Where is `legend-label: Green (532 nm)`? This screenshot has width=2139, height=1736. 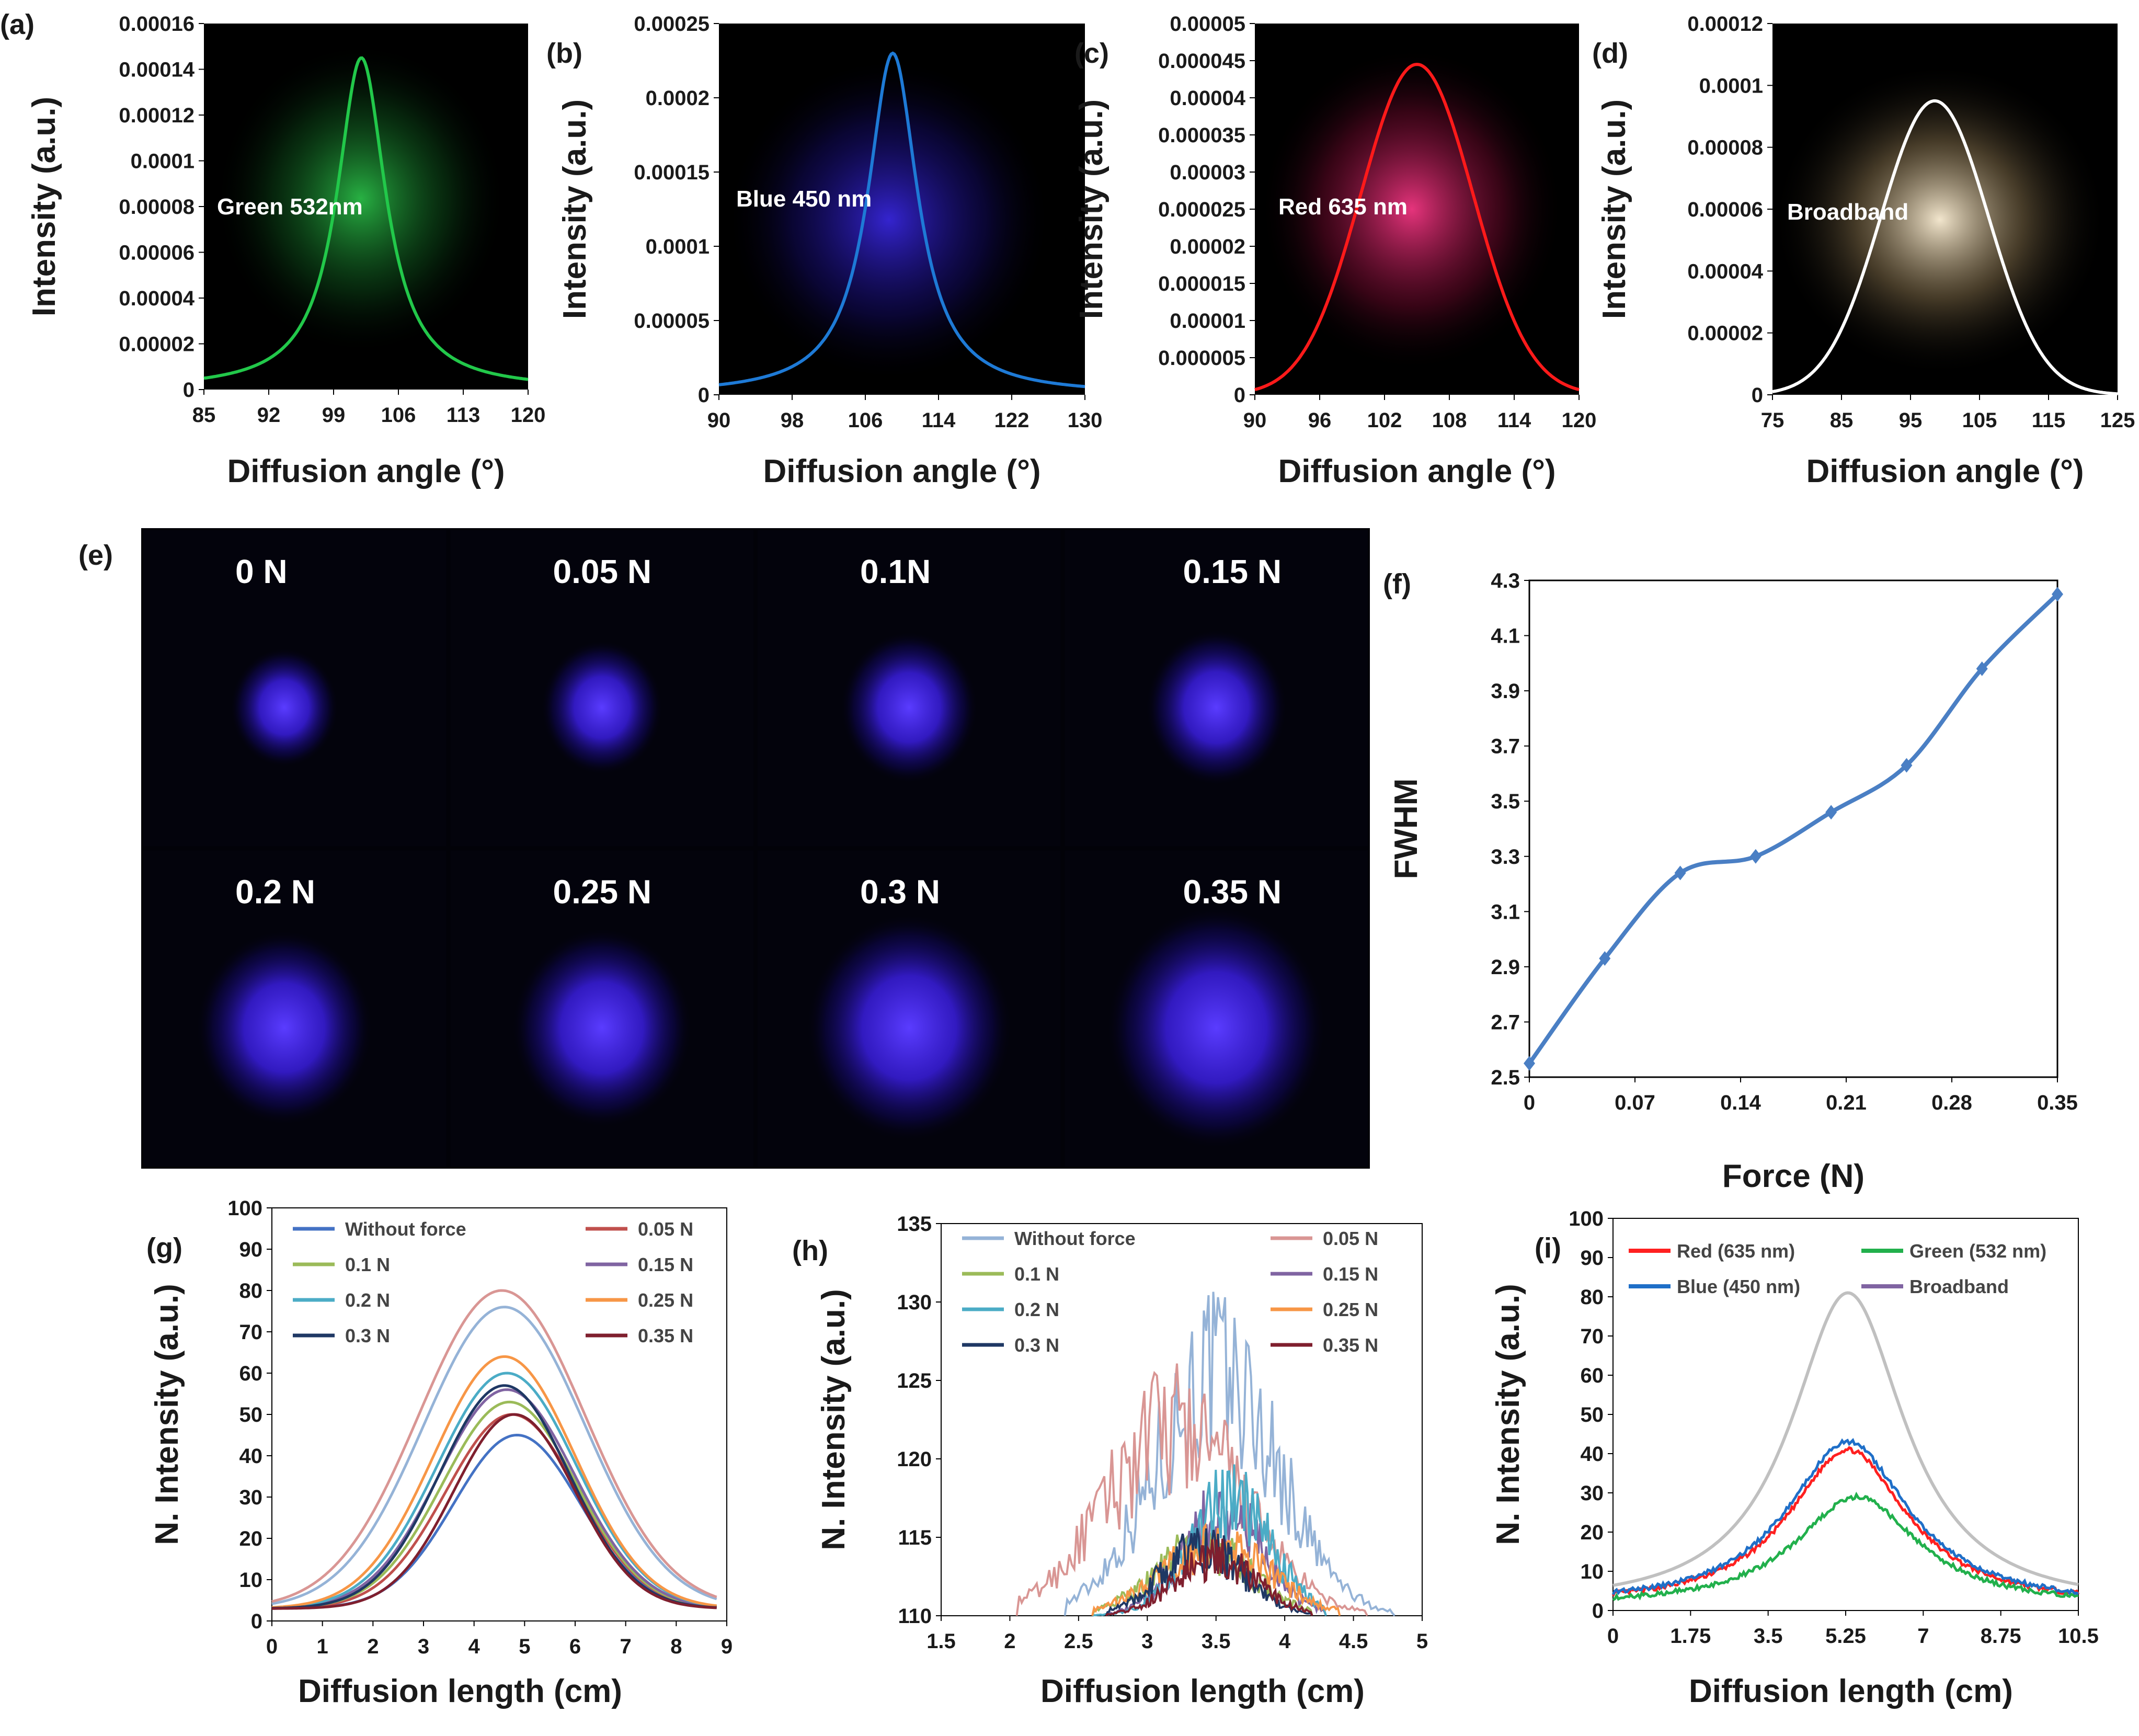
legend-label: Green (532 nm) is located at coordinates (1977, 1251).